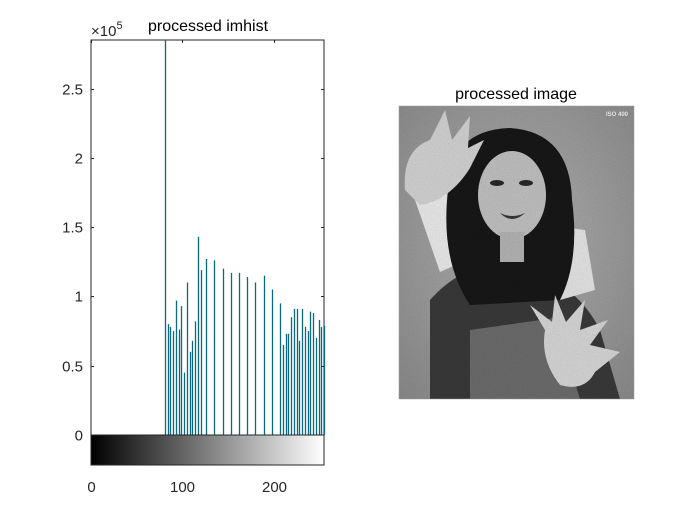 The image size is (700, 525). Describe the element at coordinates (79, 297) in the screenshot. I see `y-tick-label: 1` at that location.